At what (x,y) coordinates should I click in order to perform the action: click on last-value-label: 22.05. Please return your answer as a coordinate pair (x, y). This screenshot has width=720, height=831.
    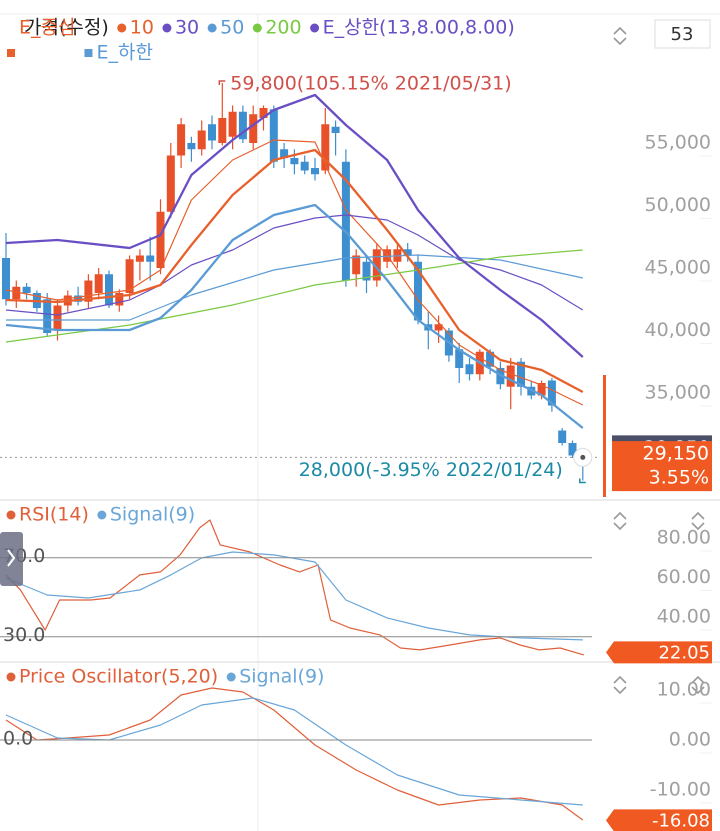
    Looking at the image, I should click on (684, 652).